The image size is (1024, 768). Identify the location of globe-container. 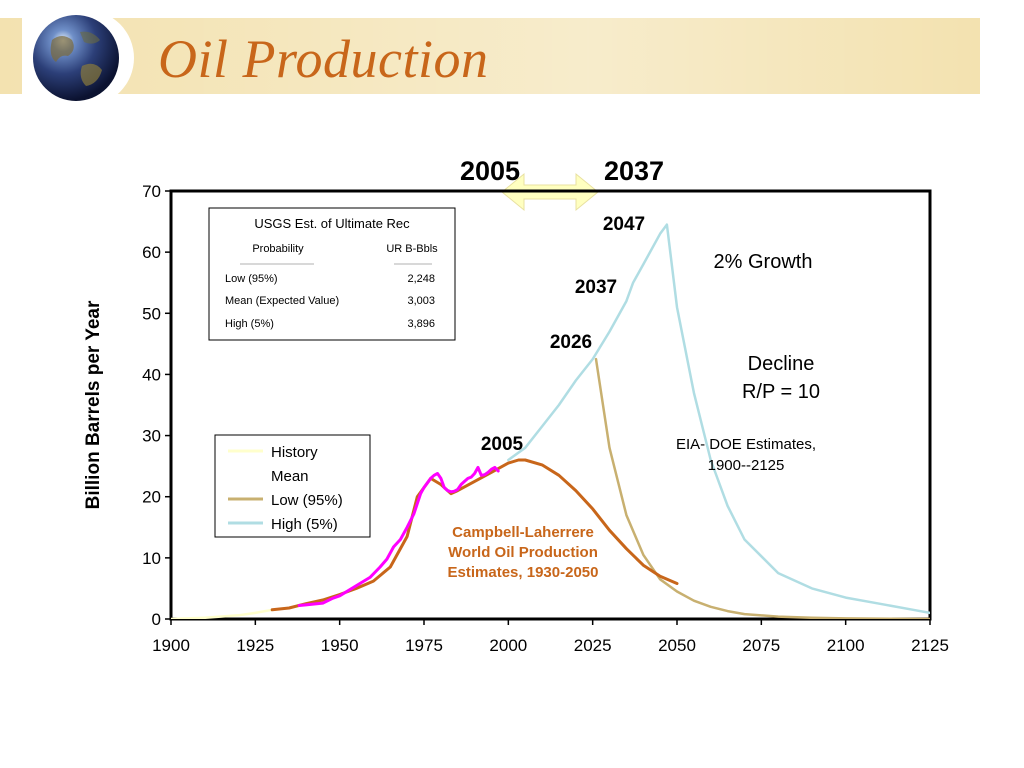
(78, 58).